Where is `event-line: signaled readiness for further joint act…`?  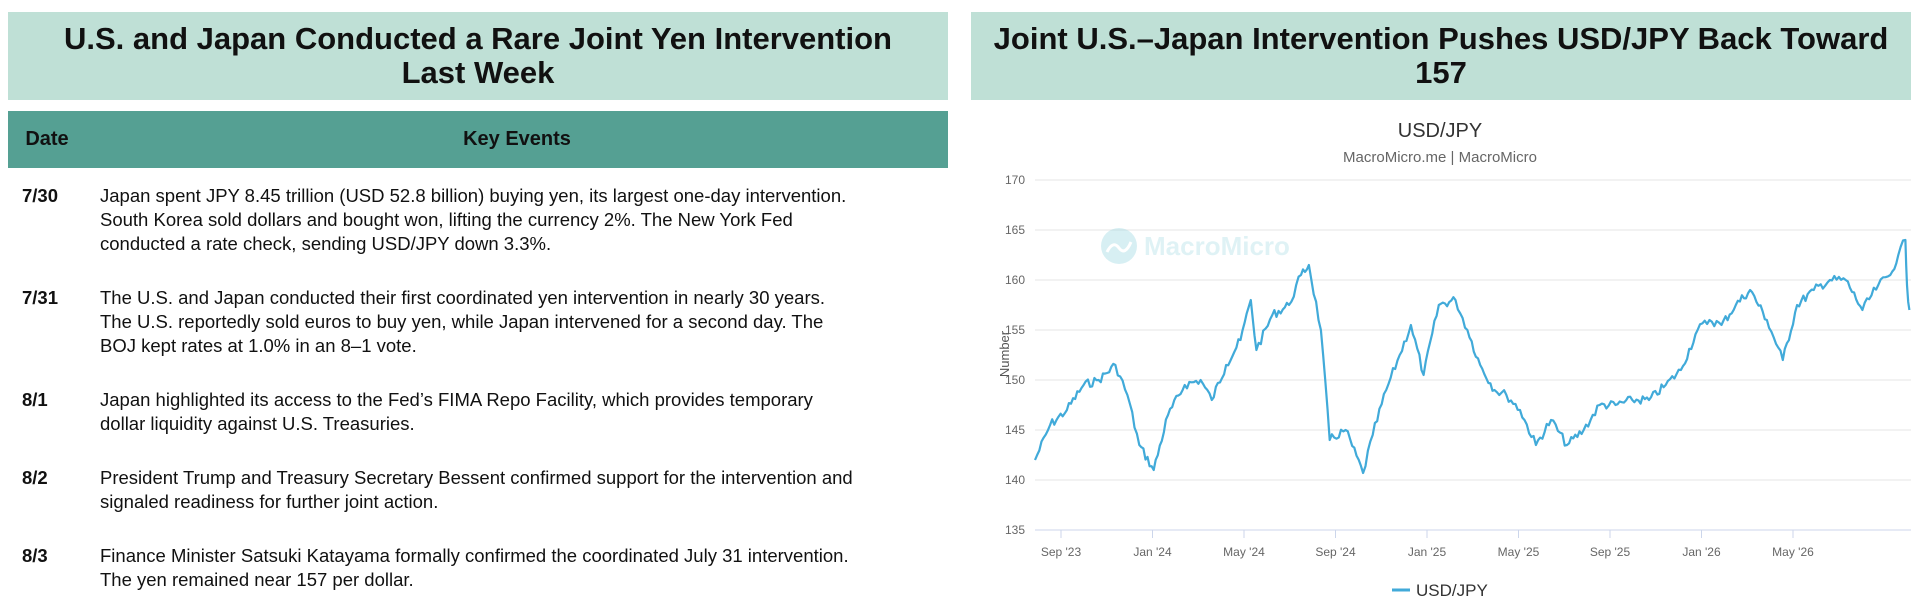
event-line: signaled readiness for further joint act… is located at coordinates (269, 501).